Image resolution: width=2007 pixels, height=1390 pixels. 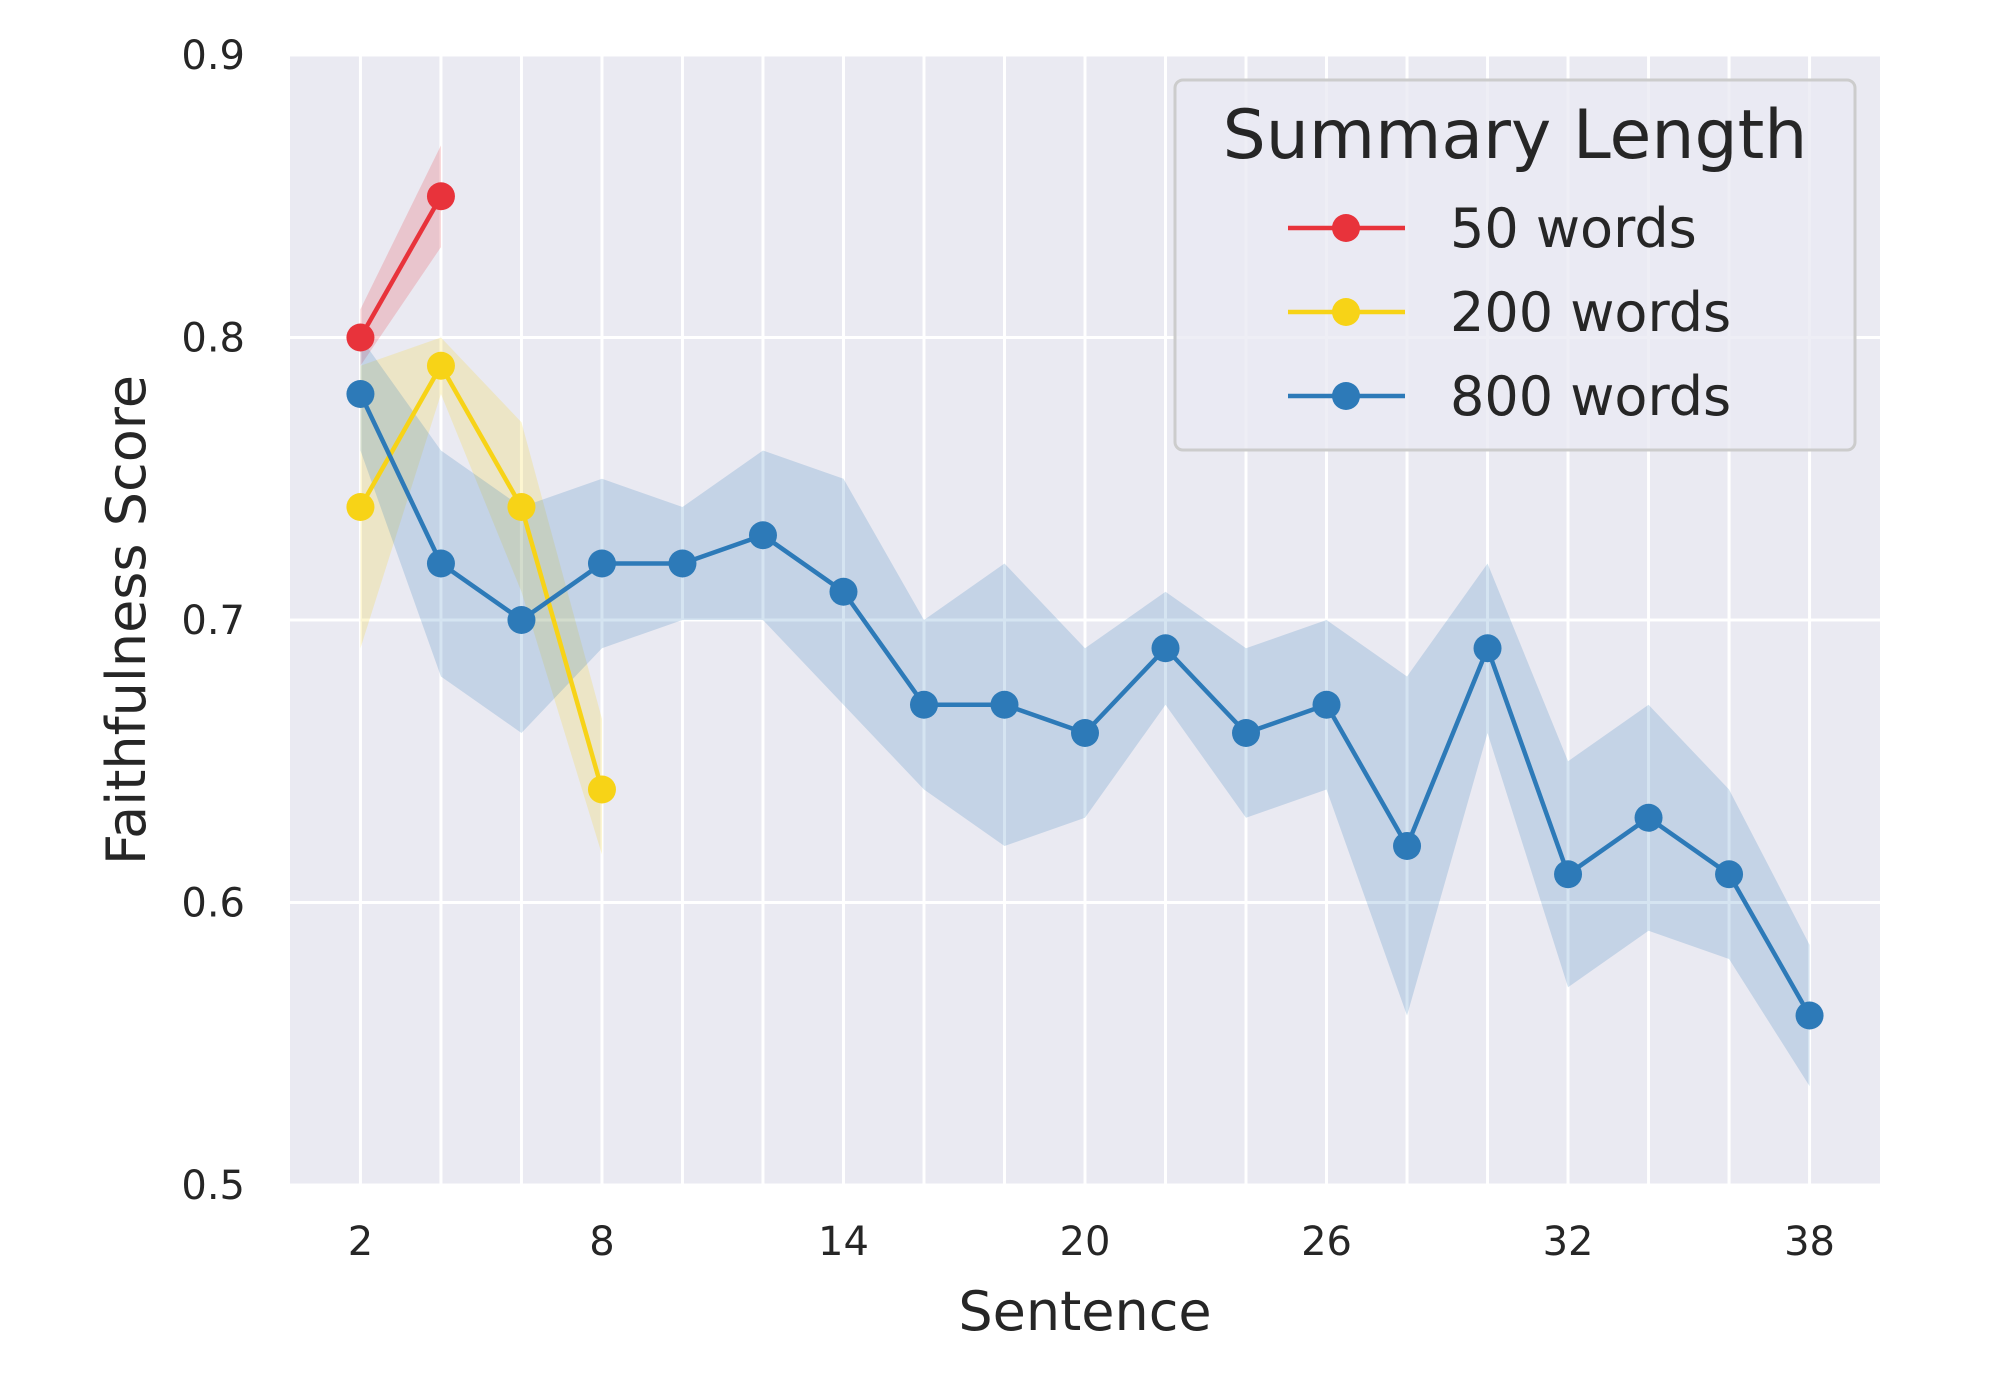 I want to click on legend-label-200-words: 200 words, so click(x=1590, y=312).